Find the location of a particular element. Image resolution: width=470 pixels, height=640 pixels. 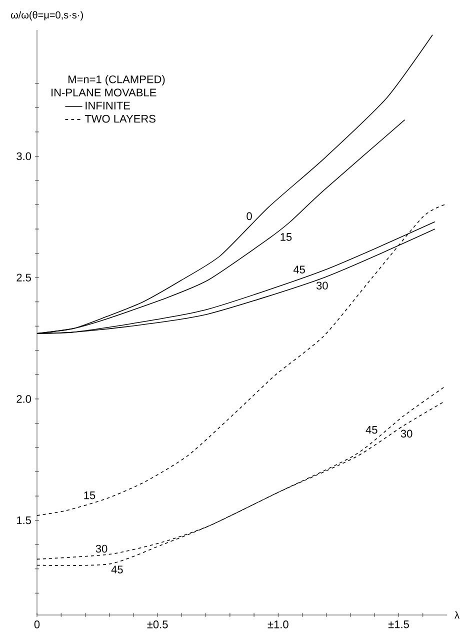

y-tick-label: 1.5 is located at coordinates (24, 520).